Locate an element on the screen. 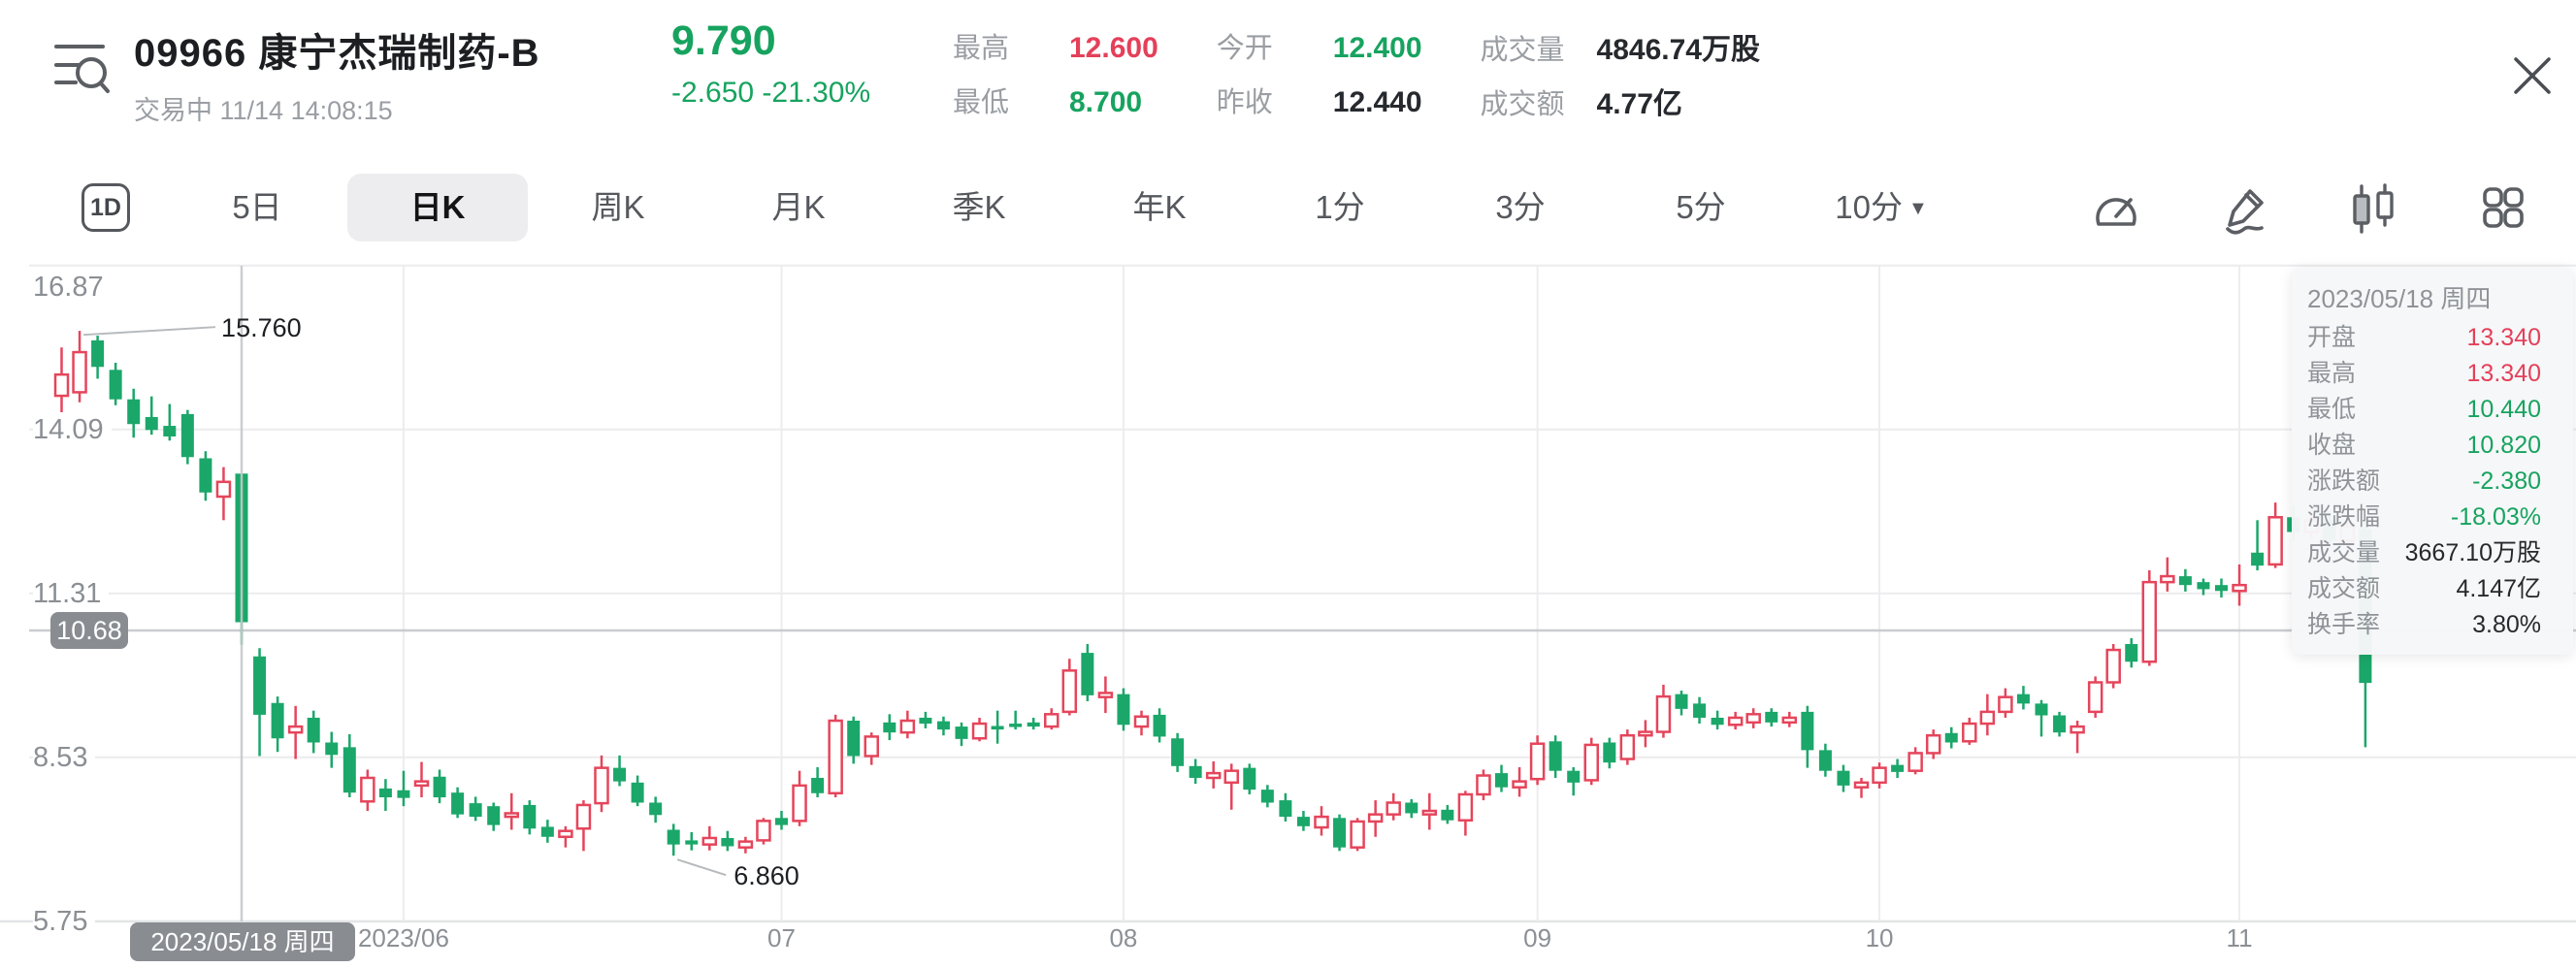 The image size is (2576, 968). tab-季K: 季K is located at coordinates (979, 208).